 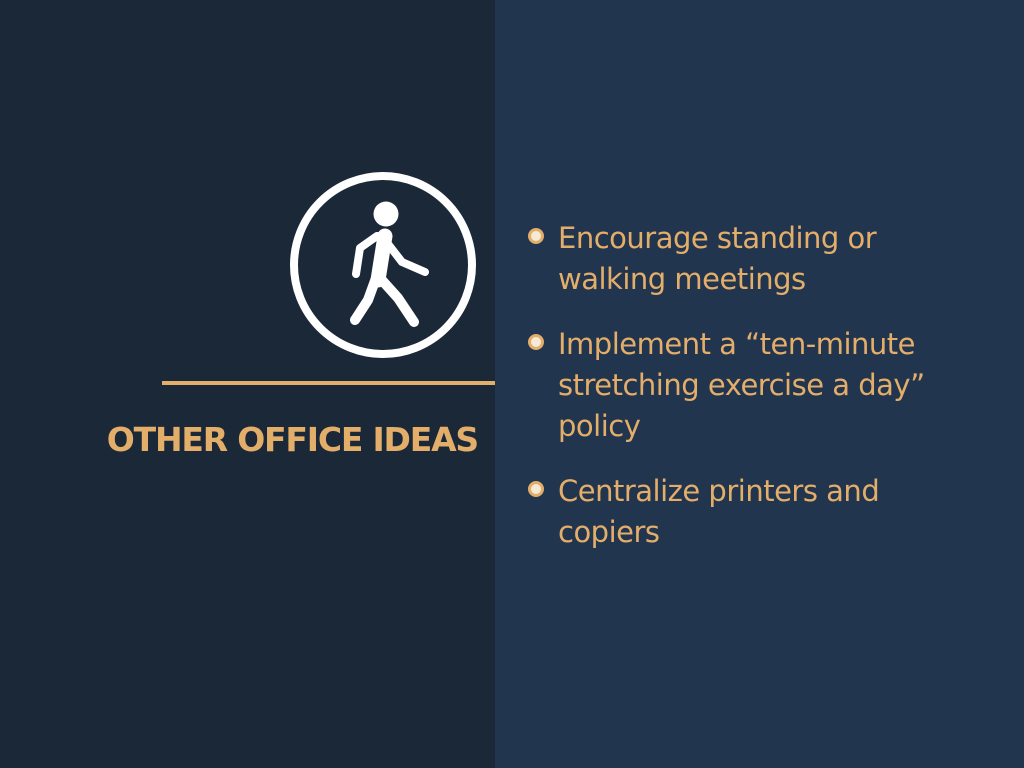 I want to click on bullet-text-line: Implement a “ten-minute, so click(x=737, y=344).